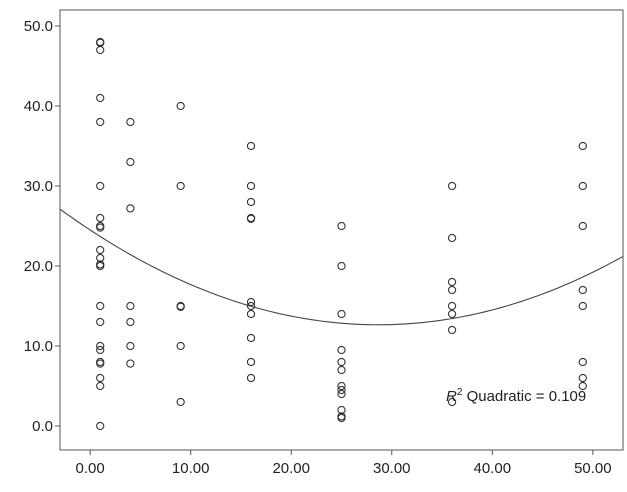 Image resolution: width=627 pixels, height=492 pixels. Describe the element at coordinates (38, 186) in the screenshot. I see `y-tick-label: 30.0` at that location.